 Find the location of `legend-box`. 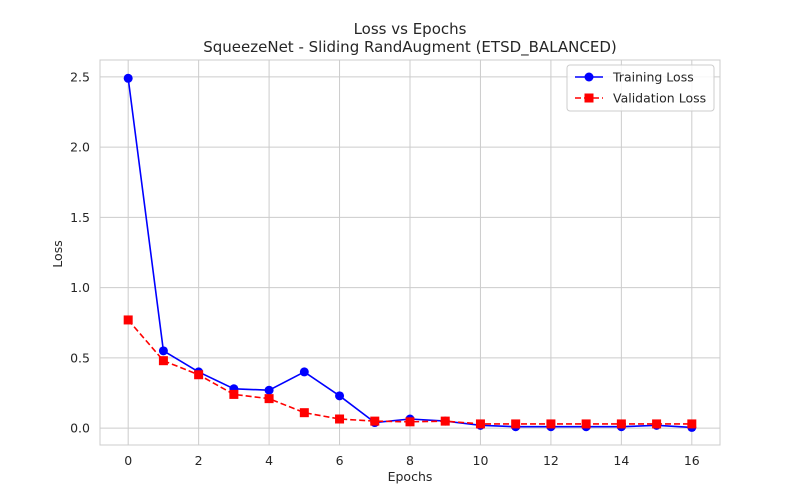

legend-box is located at coordinates (640, 88).